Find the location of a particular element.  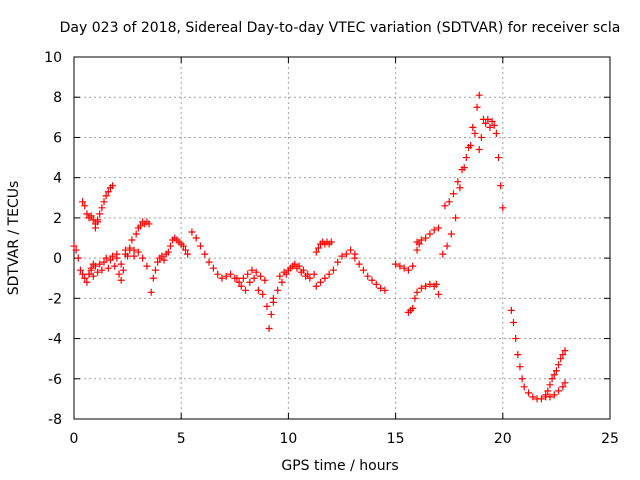

y-tick-label: -2 is located at coordinates (55, 299).